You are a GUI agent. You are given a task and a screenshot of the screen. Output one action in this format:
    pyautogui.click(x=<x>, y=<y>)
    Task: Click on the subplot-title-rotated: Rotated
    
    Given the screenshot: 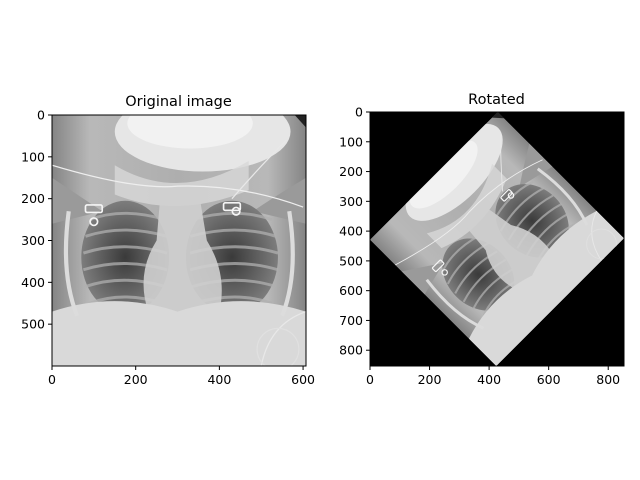 What is the action you would take?
    pyautogui.click(x=496, y=100)
    